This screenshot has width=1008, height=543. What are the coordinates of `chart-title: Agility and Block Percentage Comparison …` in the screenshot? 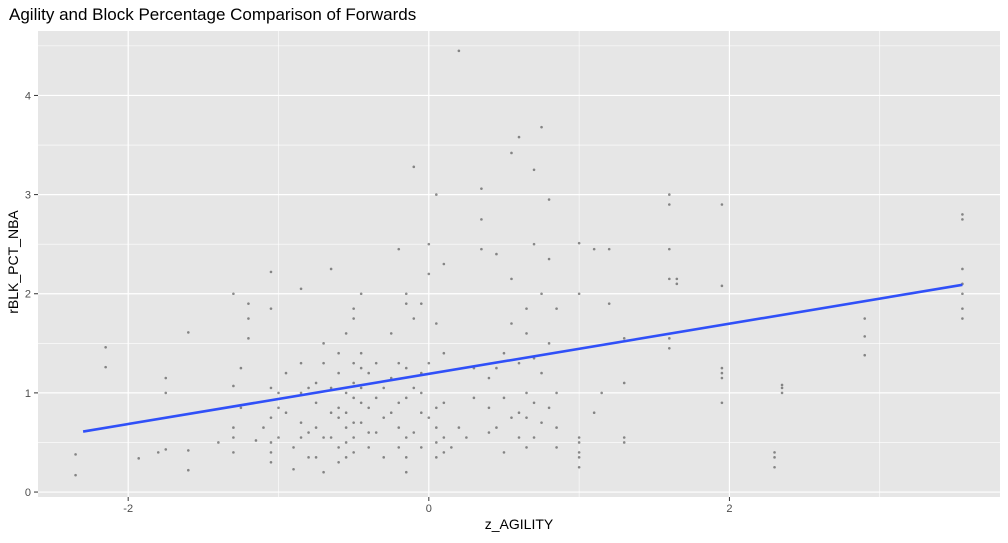 It's located at (212, 14).